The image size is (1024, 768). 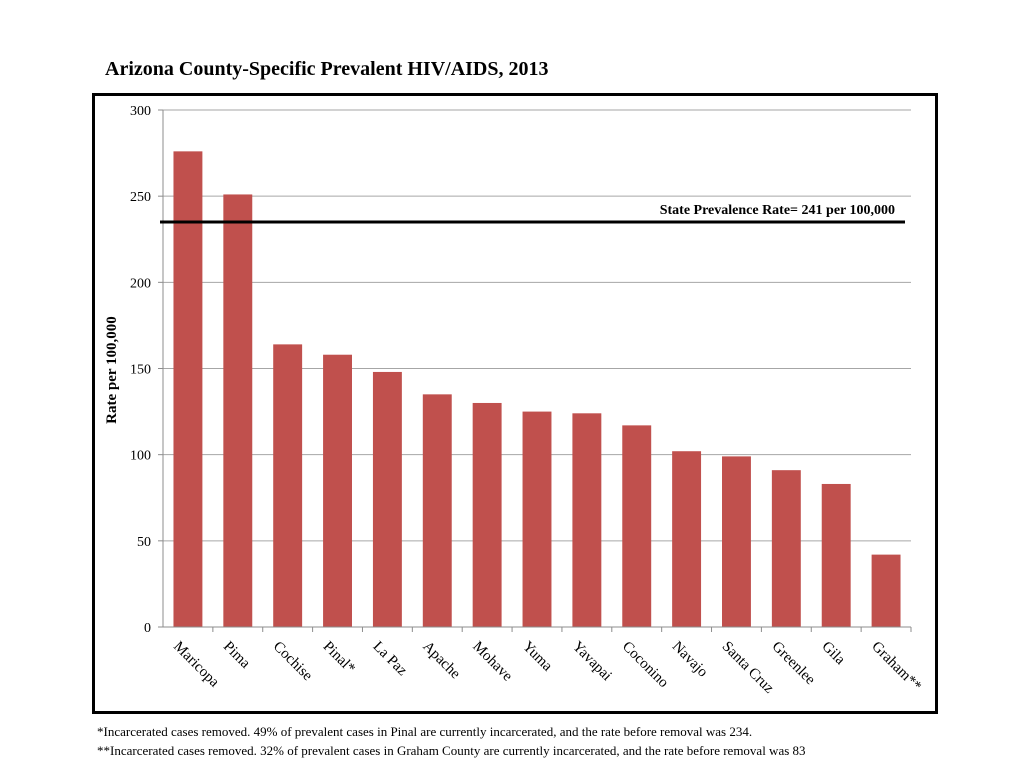 What do you see at coordinates (786, 548) in the screenshot?
I see `bar-greenlee` at bounding box center [786, 548].